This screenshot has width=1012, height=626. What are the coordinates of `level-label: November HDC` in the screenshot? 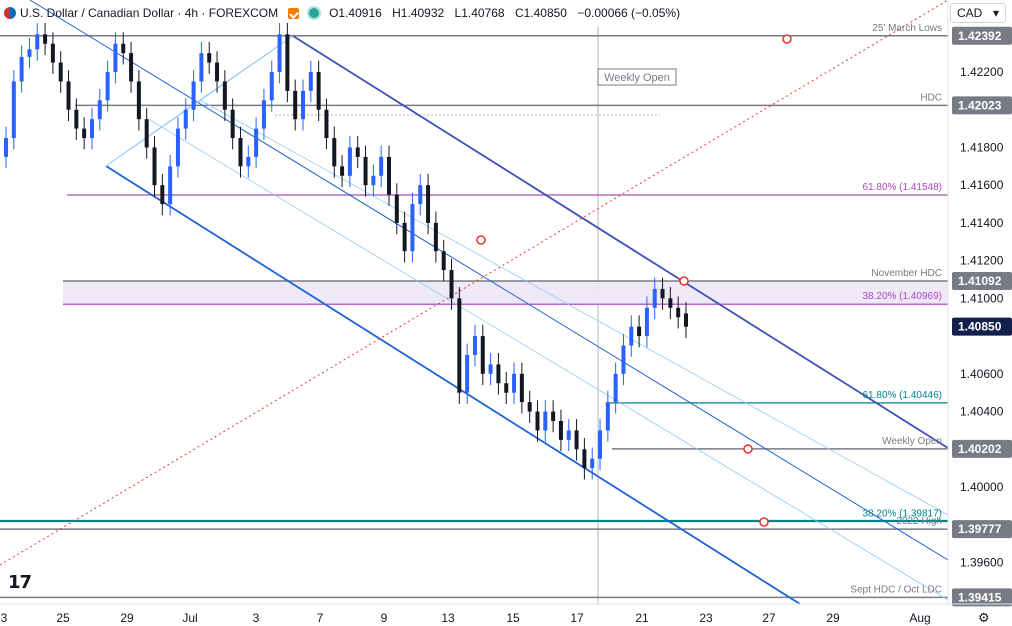 It's located at (906, 273).